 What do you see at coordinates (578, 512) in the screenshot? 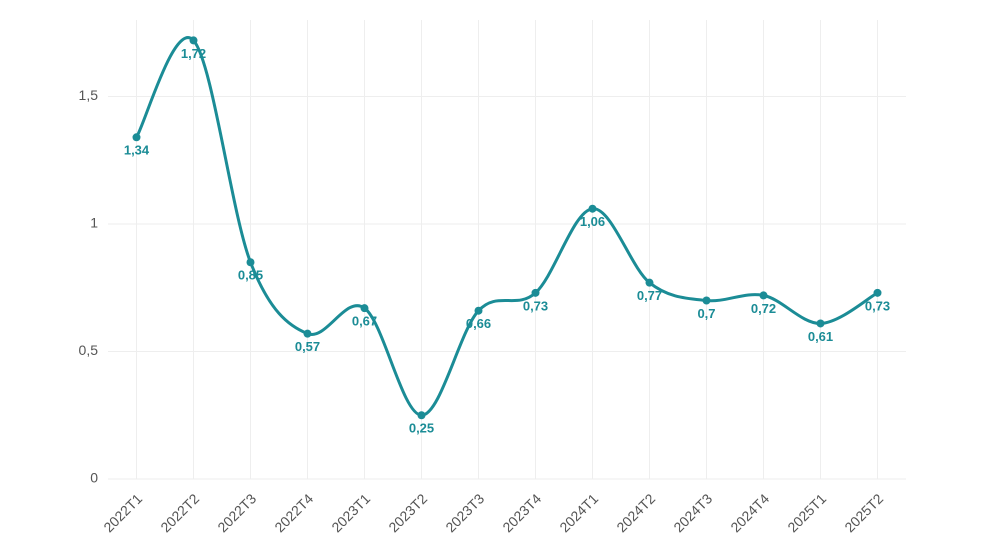
I see `x-tick-label: 2024T1` at bounding box center [578, 512].